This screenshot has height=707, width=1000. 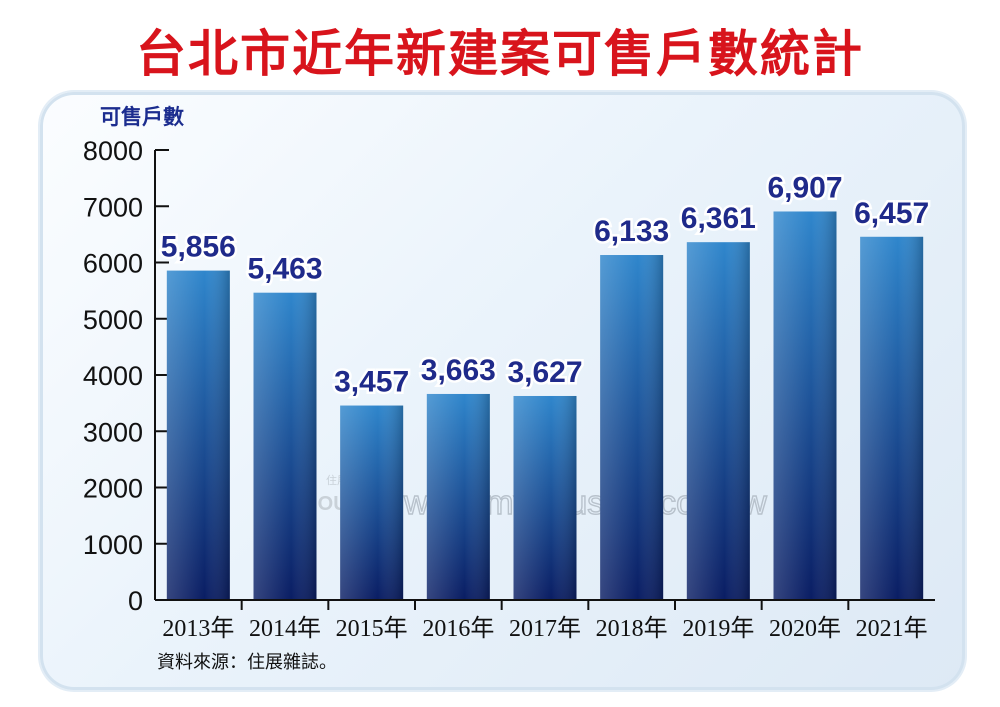 I want to click on x-tick-label: 2014年, so click(x=285, y=628).